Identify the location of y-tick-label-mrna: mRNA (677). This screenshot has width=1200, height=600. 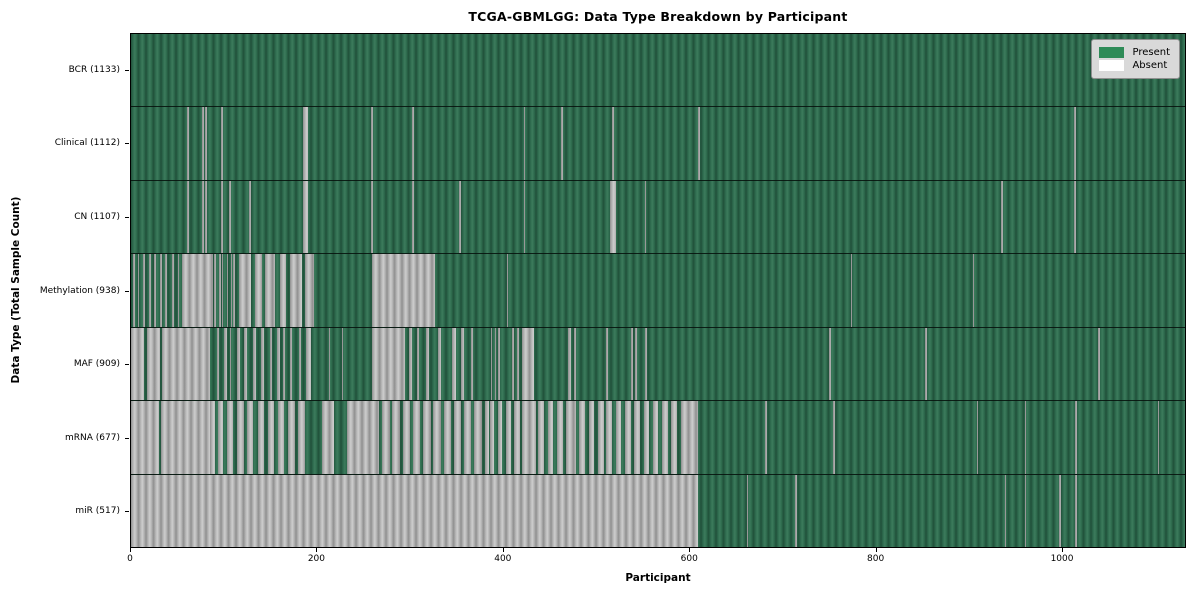
(92, 437).